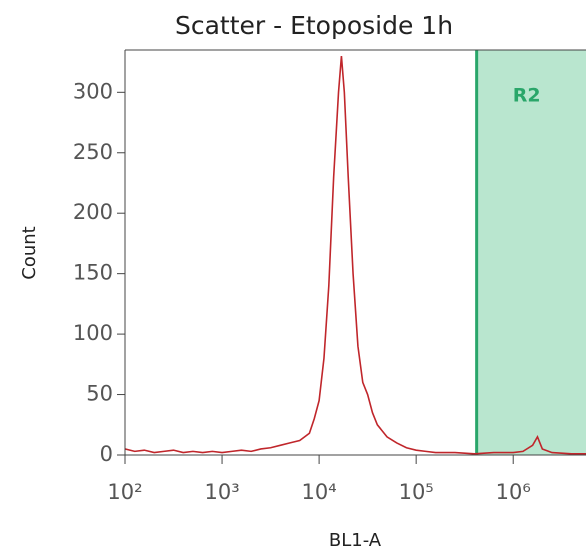 This screenshot has height=553, width=586. What do you see at coordinates (527, 96) in the screenshot?
I see `gate-label: R2` at bounding box center [527, 96].